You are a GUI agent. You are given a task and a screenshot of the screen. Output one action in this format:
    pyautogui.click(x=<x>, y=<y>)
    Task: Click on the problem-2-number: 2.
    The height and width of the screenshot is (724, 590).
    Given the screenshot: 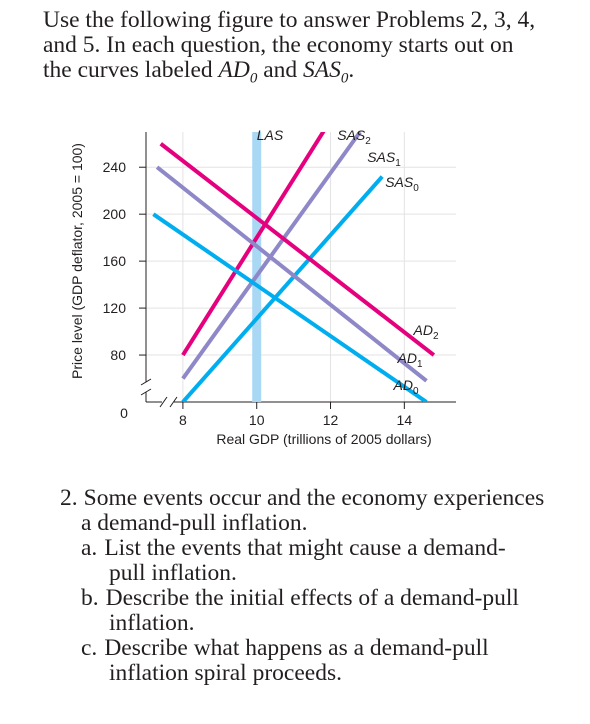 What is the action you would take?
    pyautogui.click(x=69, y=498)
    